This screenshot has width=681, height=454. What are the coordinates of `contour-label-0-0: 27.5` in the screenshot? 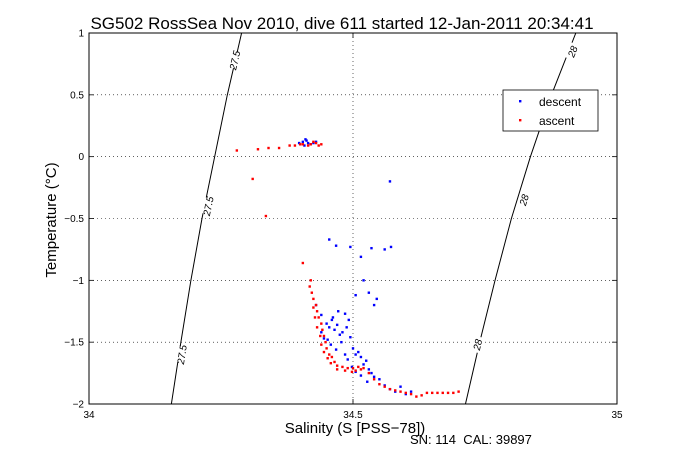 It's located at (235, 60).